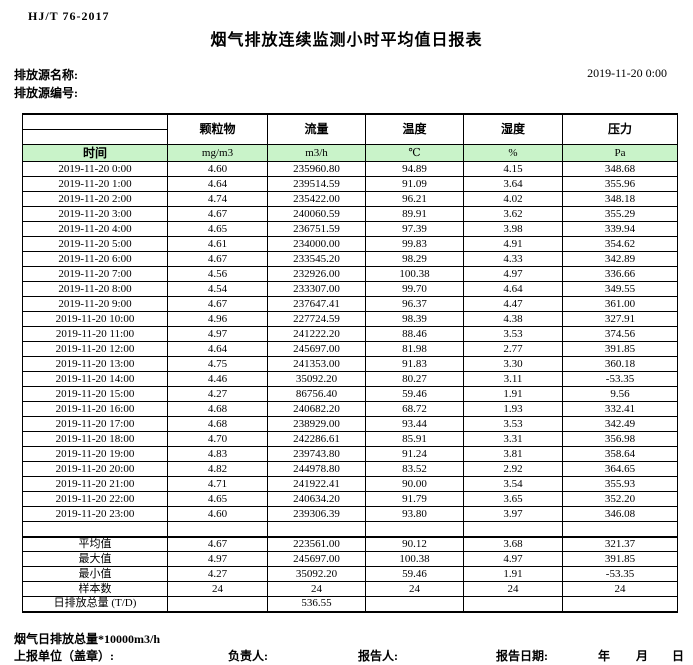  I want to click on summary-value-cell: 100.38, so click(414, 559).